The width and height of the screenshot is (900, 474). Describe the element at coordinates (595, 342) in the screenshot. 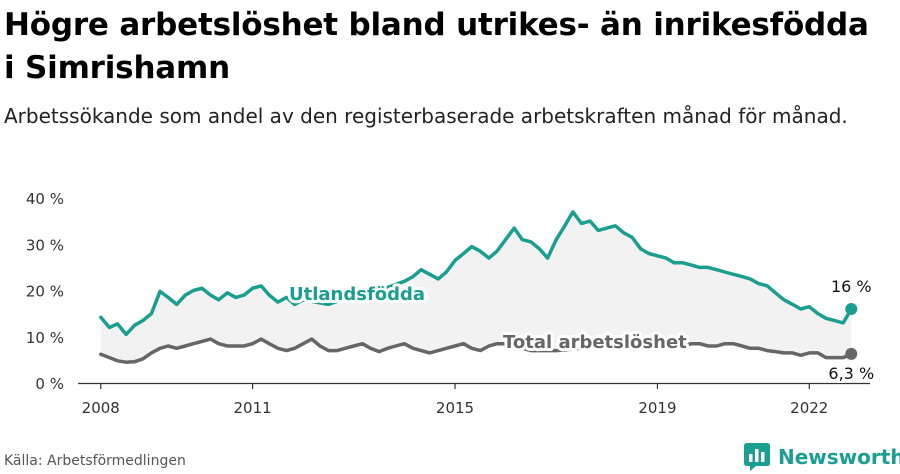

I see `series-label-total: Total arbetslöshet` at that location.